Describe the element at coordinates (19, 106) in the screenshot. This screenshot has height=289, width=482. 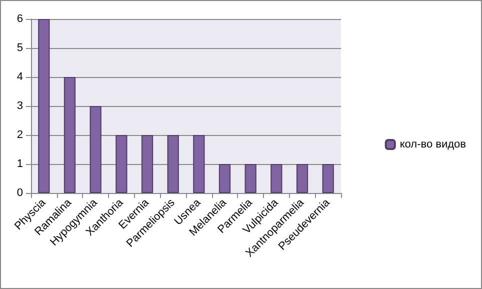
I see `y-tick-label: 3` at that location.